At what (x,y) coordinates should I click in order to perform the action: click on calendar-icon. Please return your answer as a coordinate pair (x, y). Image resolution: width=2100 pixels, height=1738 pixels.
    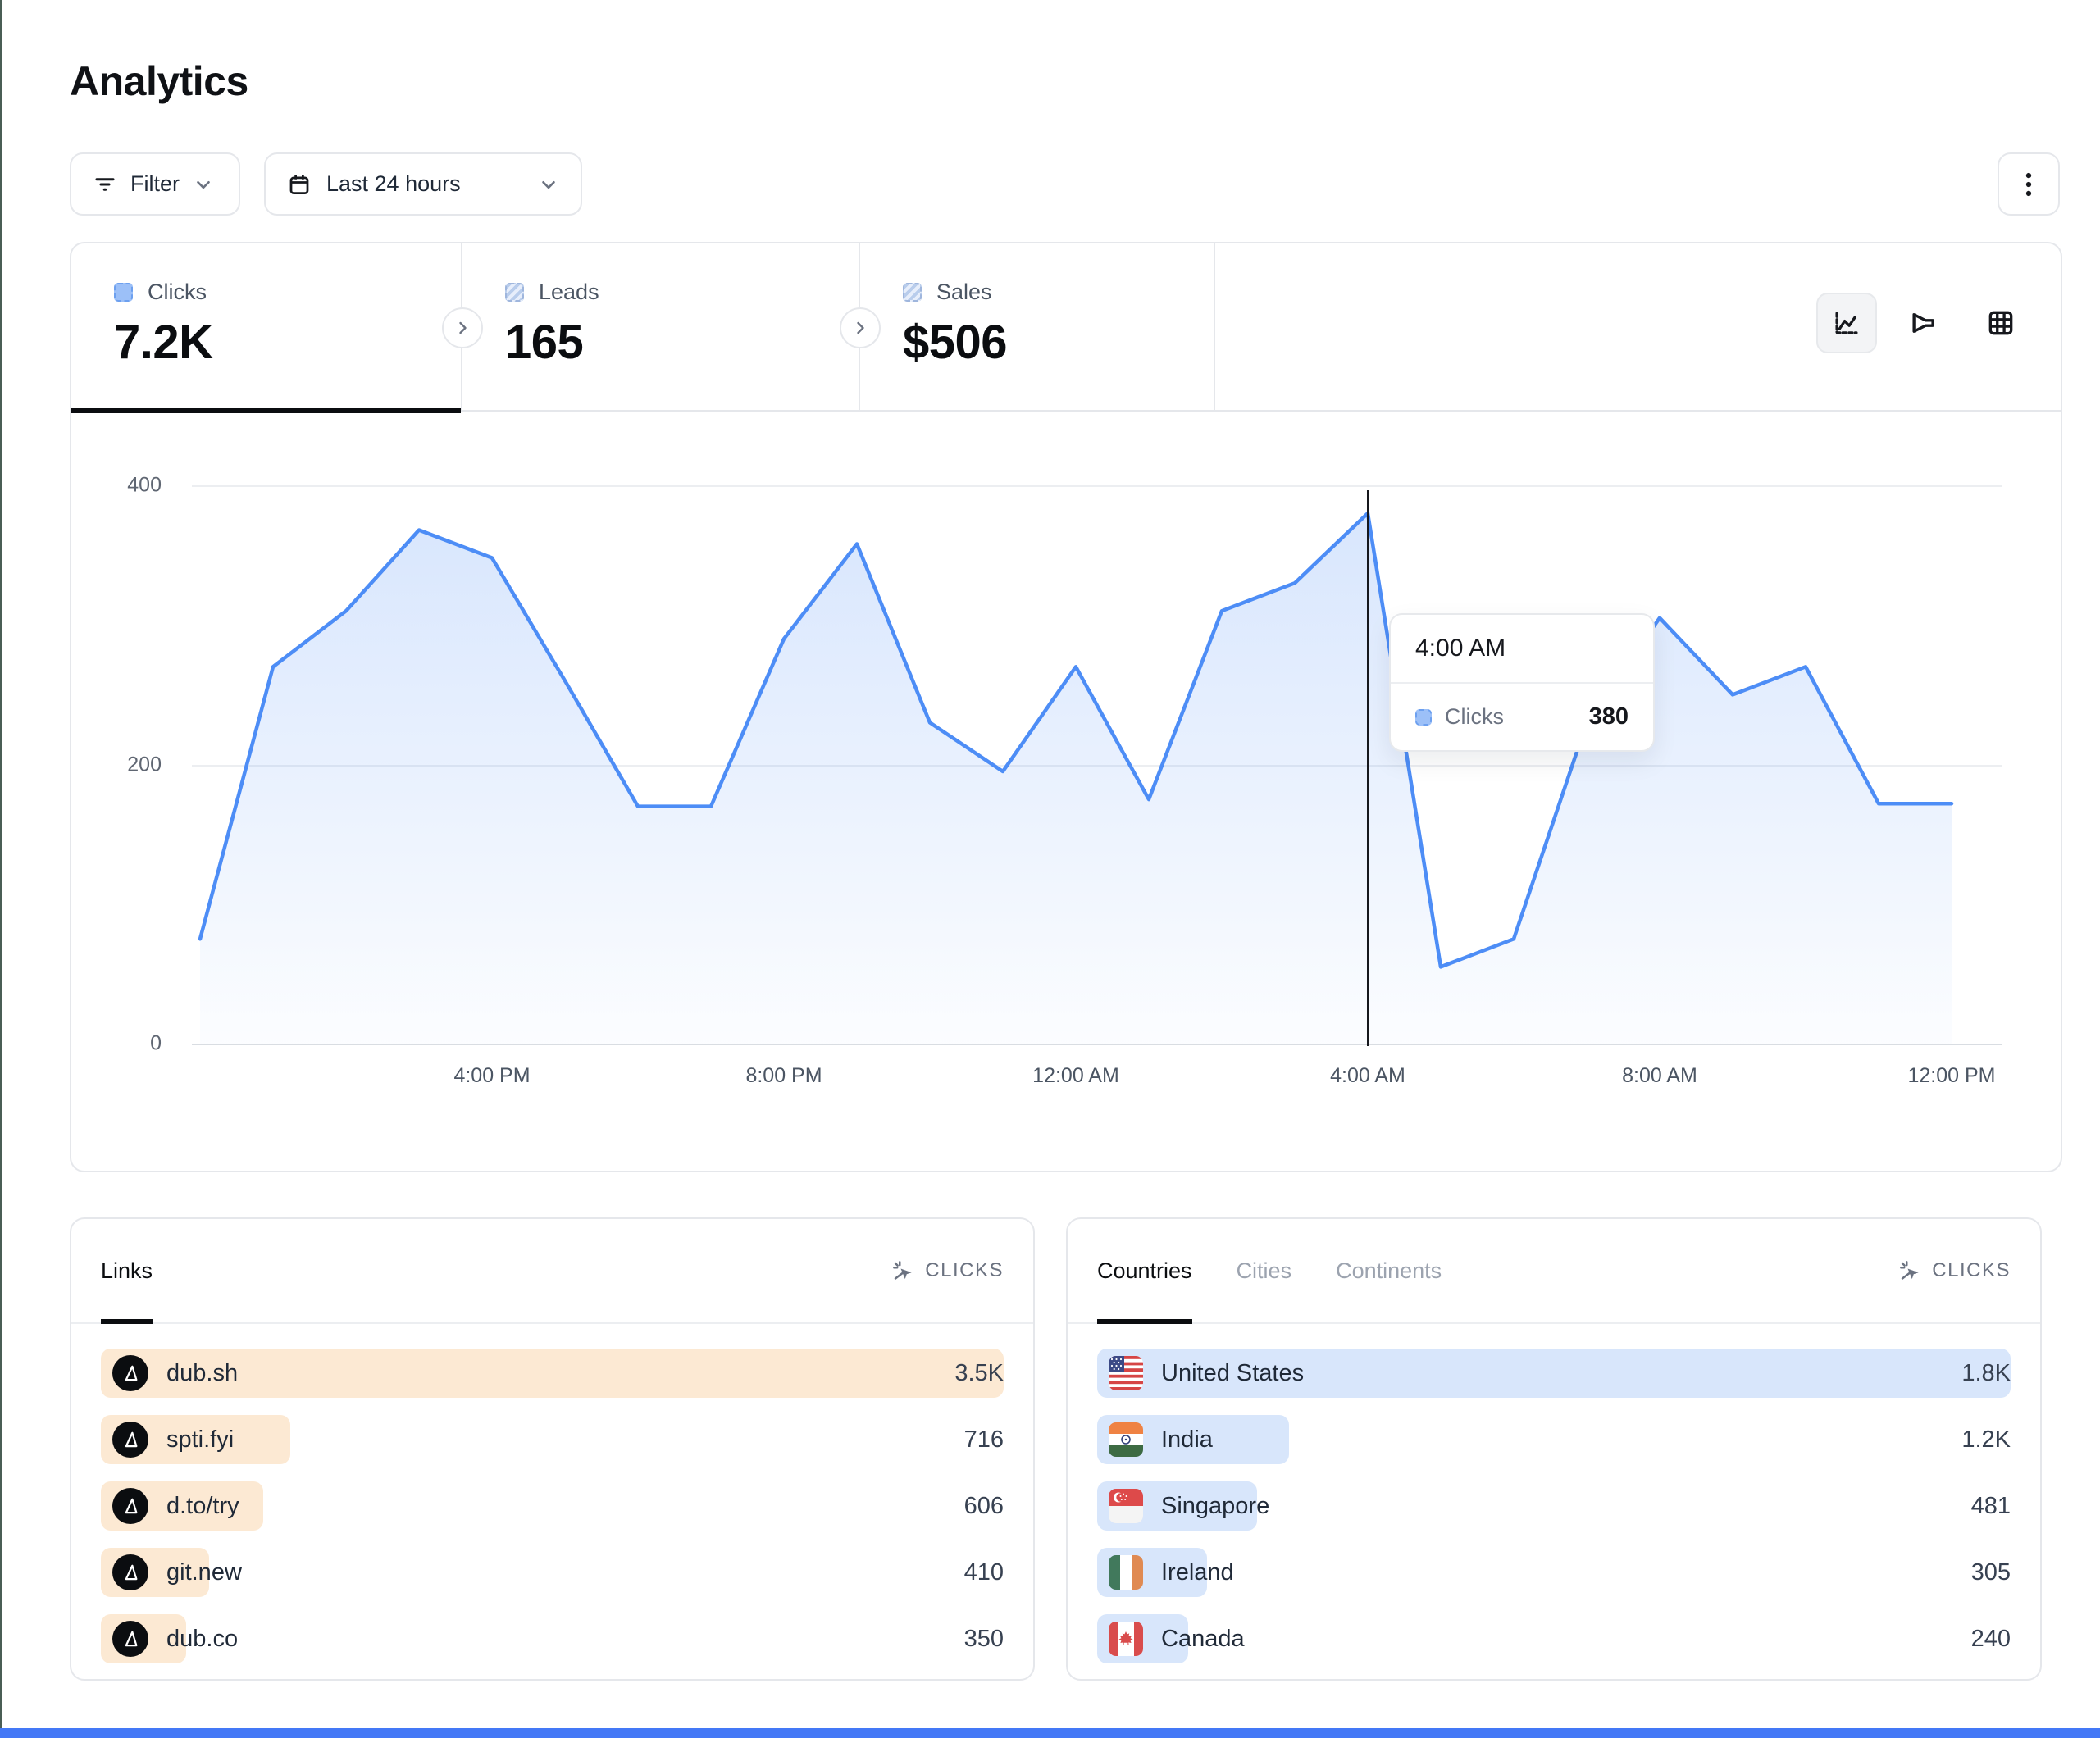
    Looking at the image, I should click on (299, 184).